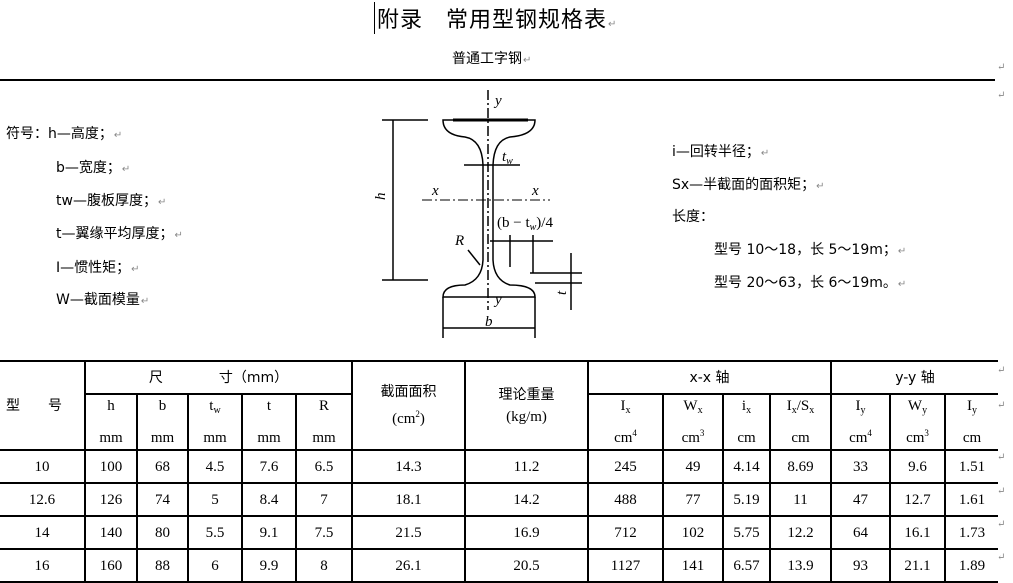 Image resolution: width=1013 pixels, height=583 pixels. Describe the element at coordinates (215, 565) in the screenshot. I see `table-cell: 6` at that location.